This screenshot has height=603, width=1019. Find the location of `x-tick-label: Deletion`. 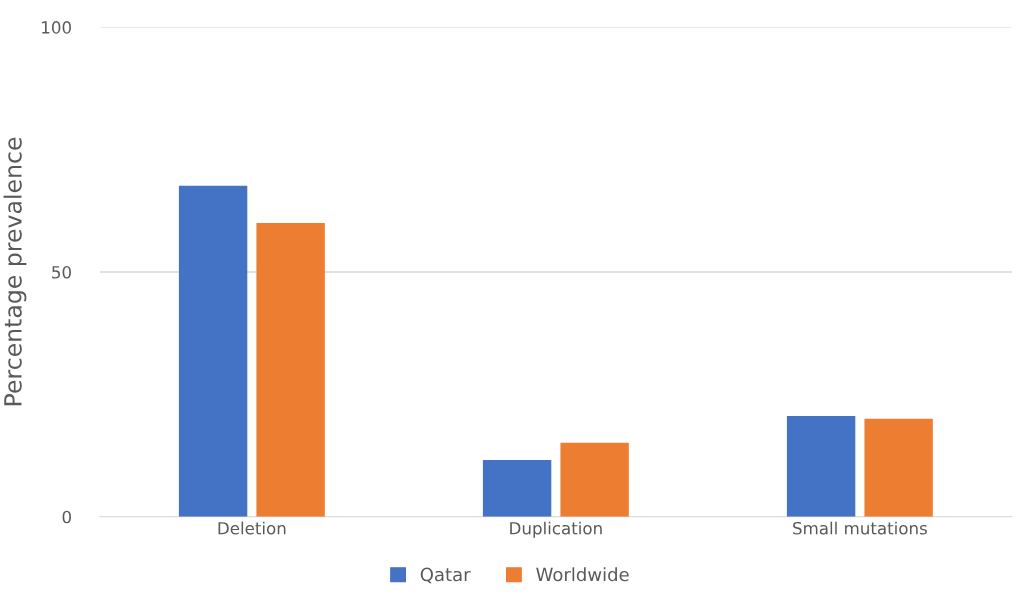

x-tick-label: Deletion is located at coordinates (252, 528).